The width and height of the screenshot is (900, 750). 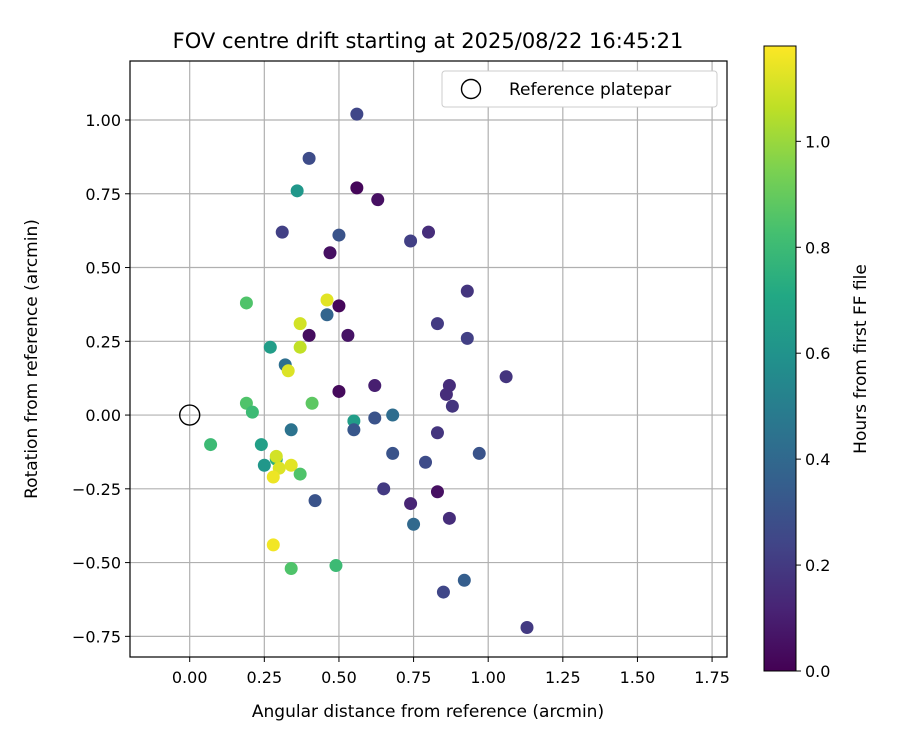 I want to click on y-tick-label: 0.00, so click(x=103, y=415).